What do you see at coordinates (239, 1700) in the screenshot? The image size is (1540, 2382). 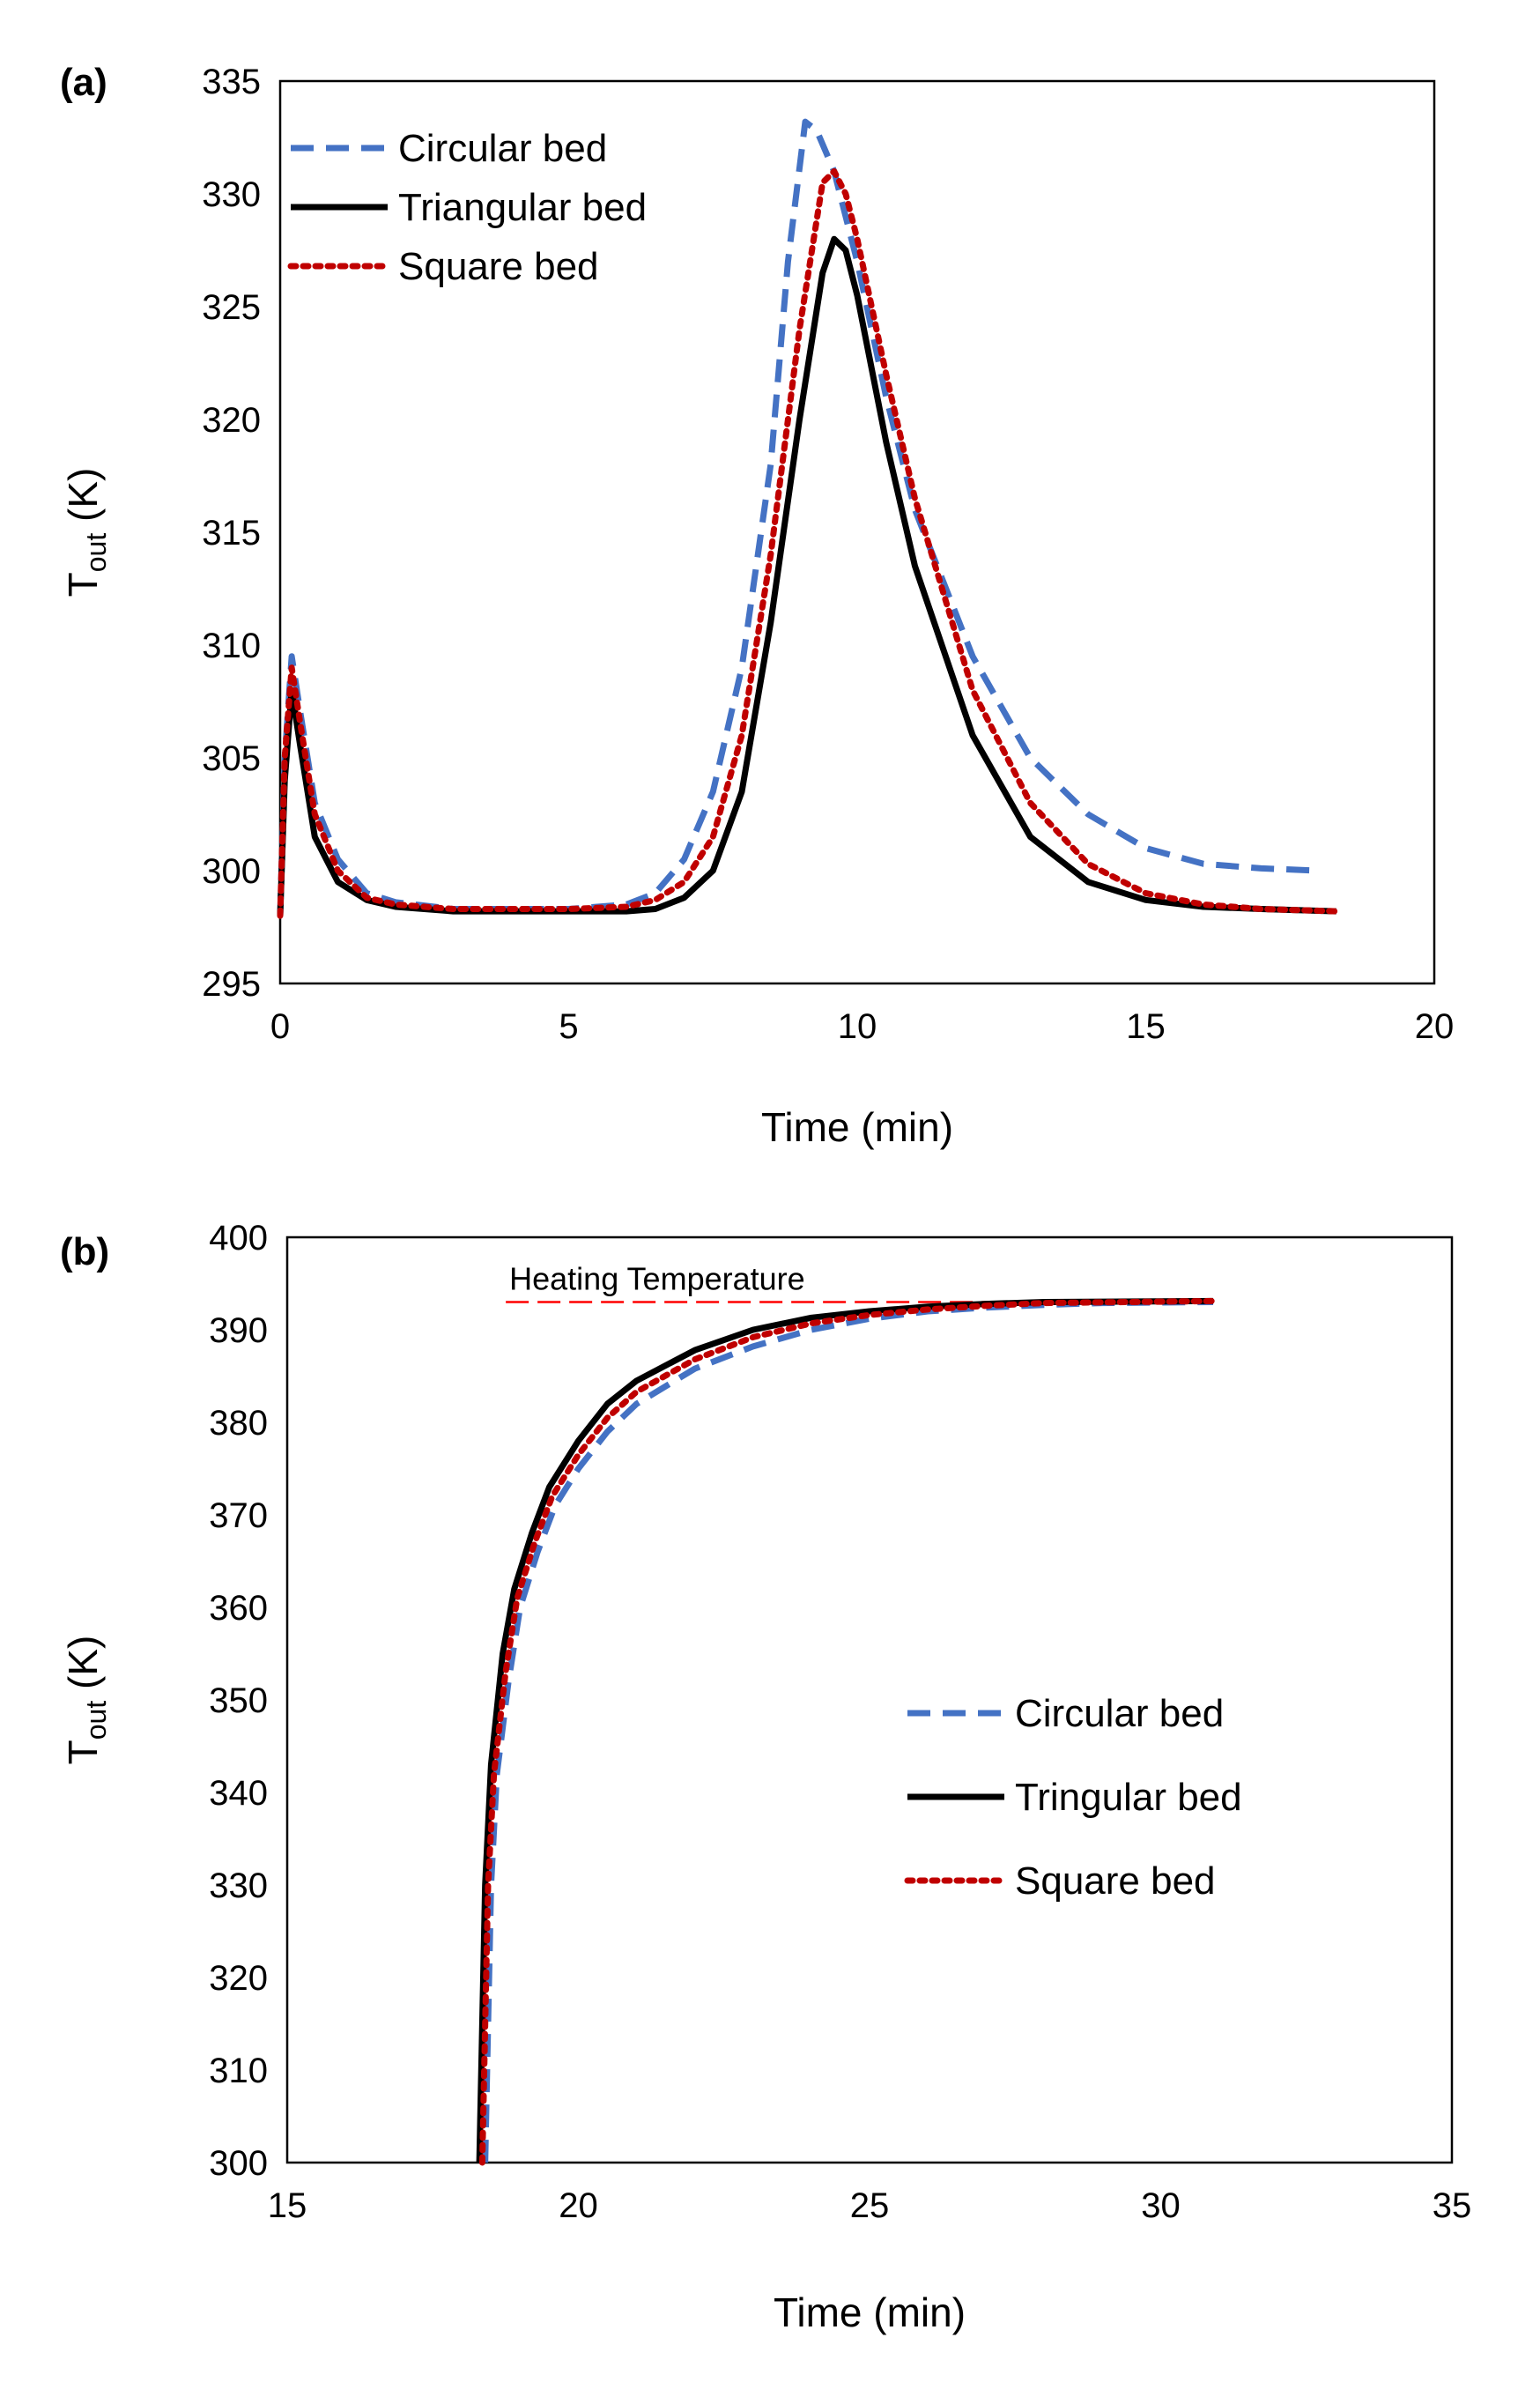 I see `y-tick-label: 350` at bounding box center [239, 1700].